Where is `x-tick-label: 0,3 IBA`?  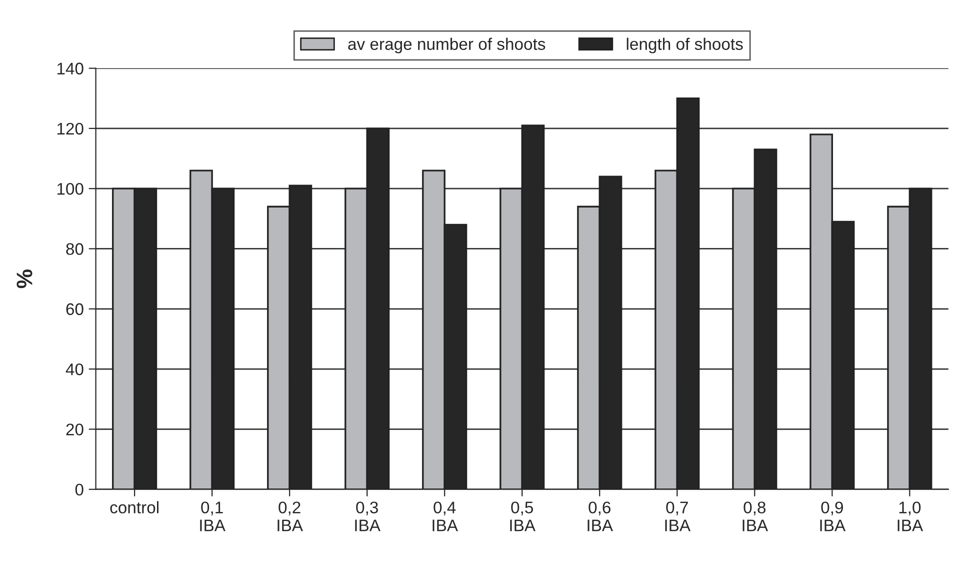 x-tick-label: 0,3 IBA is located at coordinates (367, 517).